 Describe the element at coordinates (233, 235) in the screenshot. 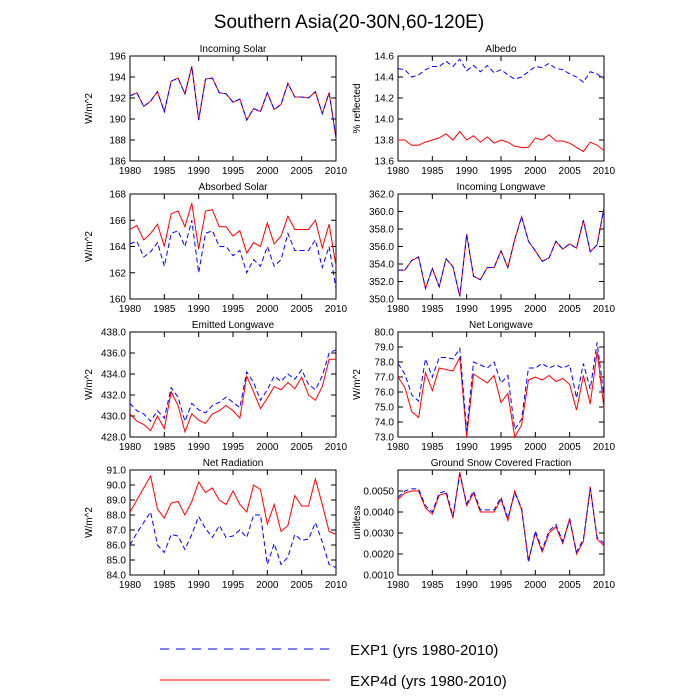

I see `absorbed-solar-series-exp4d` at that location.